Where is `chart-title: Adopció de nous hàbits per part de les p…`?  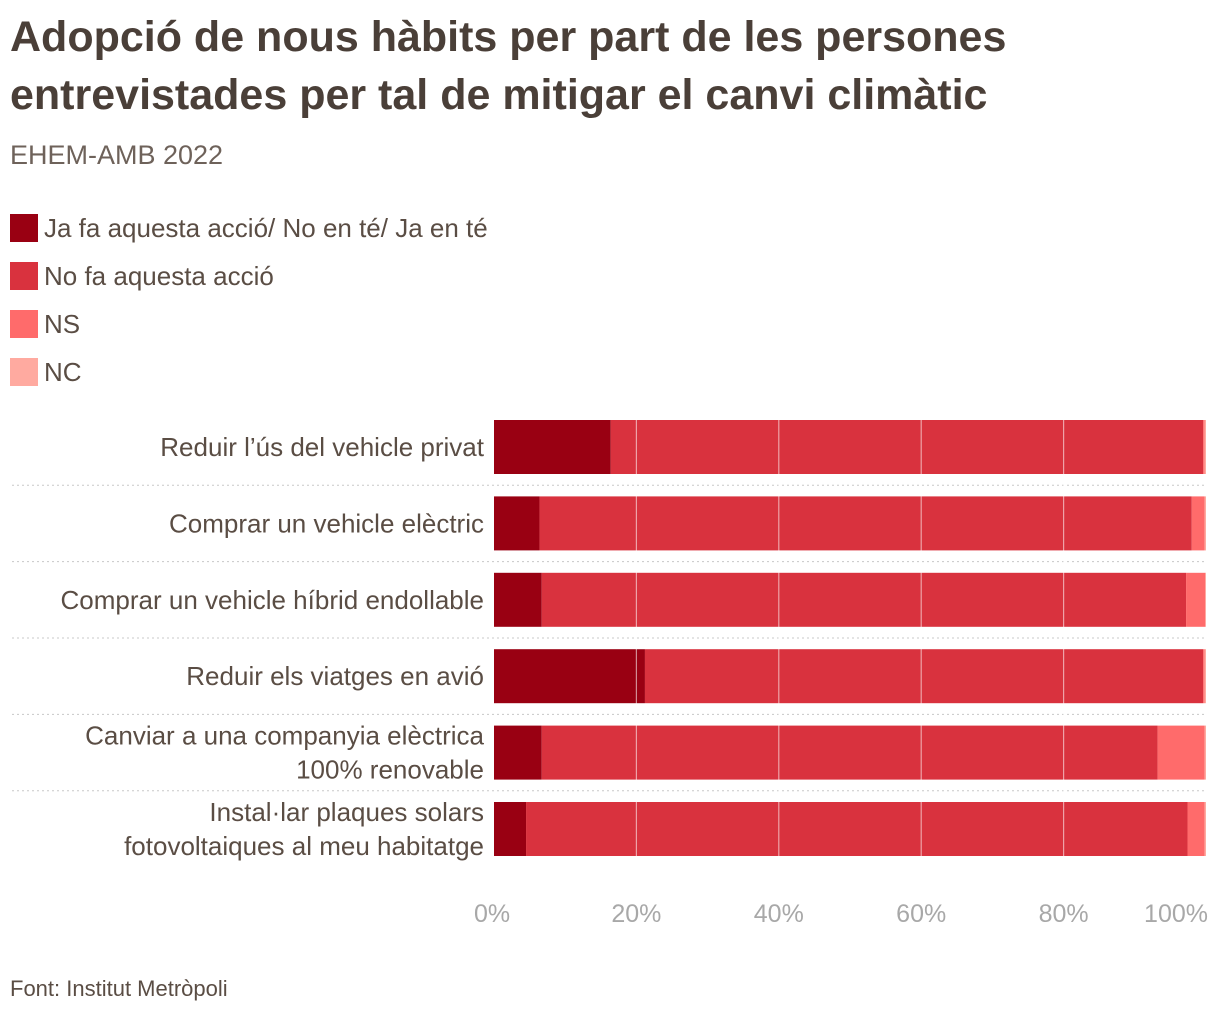
chart-title: Adopció de nous hàbits per part de les p… is located at coordinates (508, 66).